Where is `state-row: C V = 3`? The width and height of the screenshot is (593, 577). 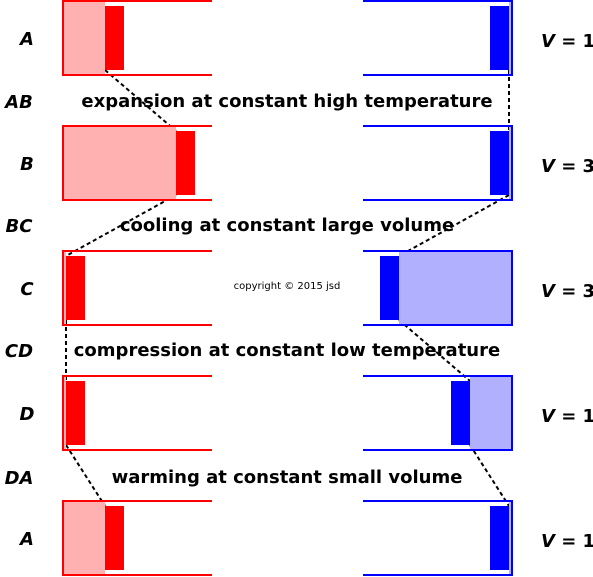 state-row: C V = 3 is located at coordinates (306, 288).